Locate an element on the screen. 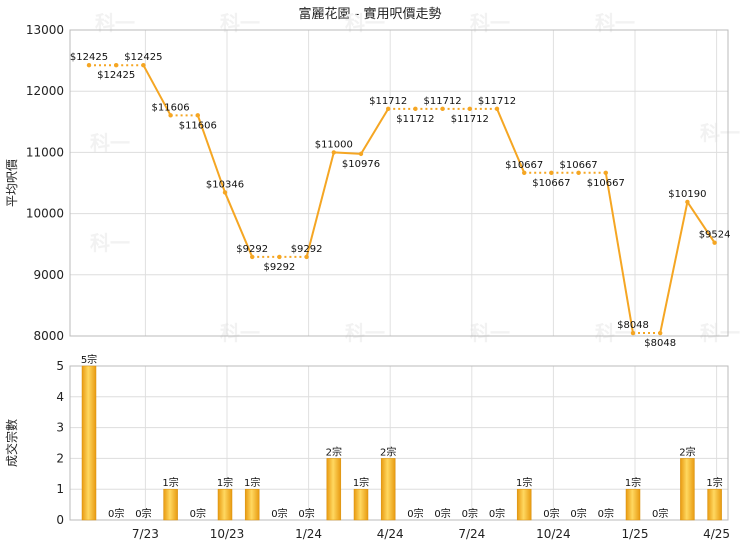 The height and width of the screenshot is (550, 740). price-label-0: $12425 is located at coordinates (89, 57).